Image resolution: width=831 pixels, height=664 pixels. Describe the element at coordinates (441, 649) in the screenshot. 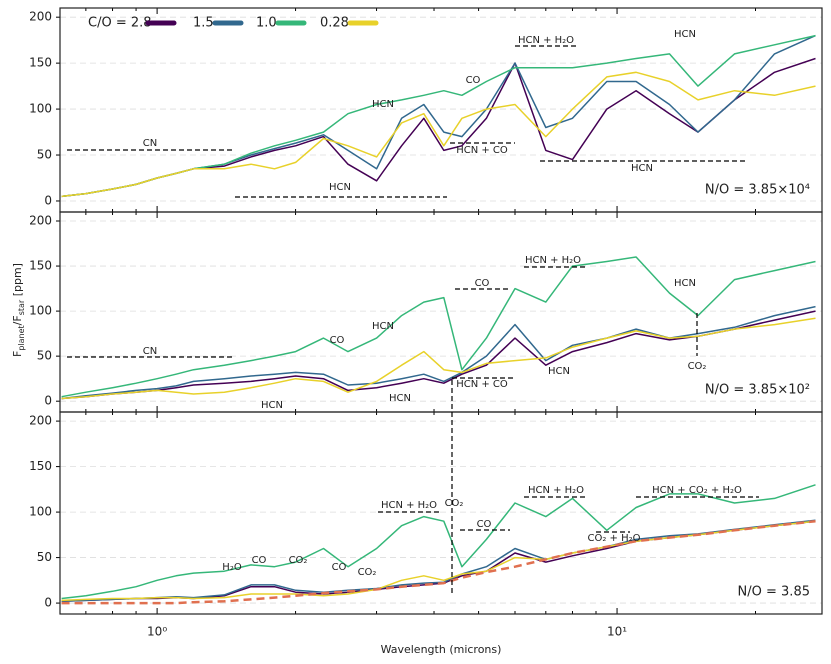

I see `x-axis-label: Wavelength (microns)` at that location.